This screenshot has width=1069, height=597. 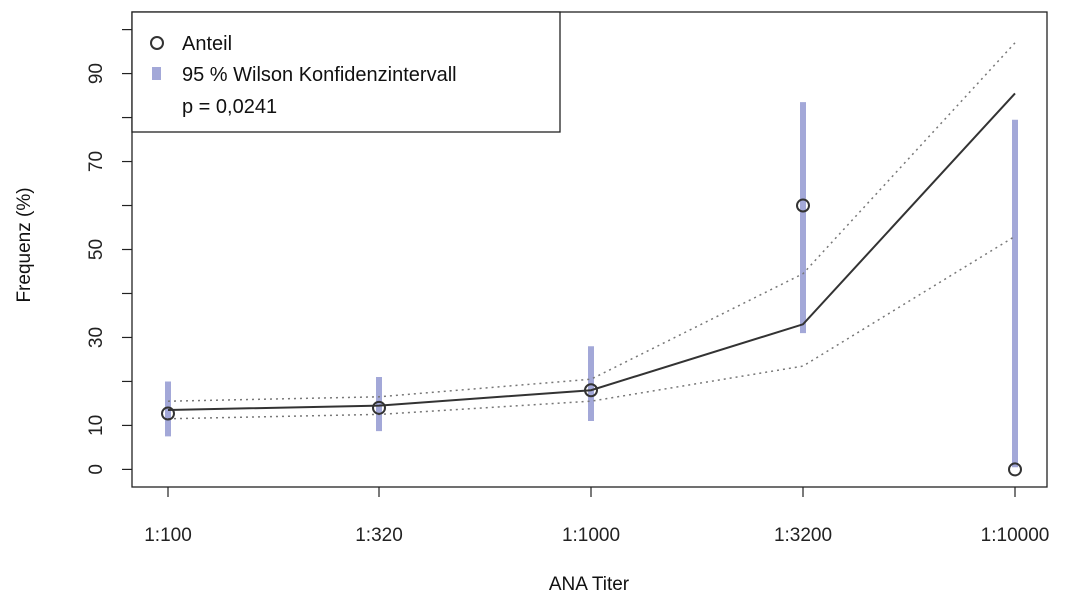 I want to click on legend-point-icon, so click(x=157, y=43).